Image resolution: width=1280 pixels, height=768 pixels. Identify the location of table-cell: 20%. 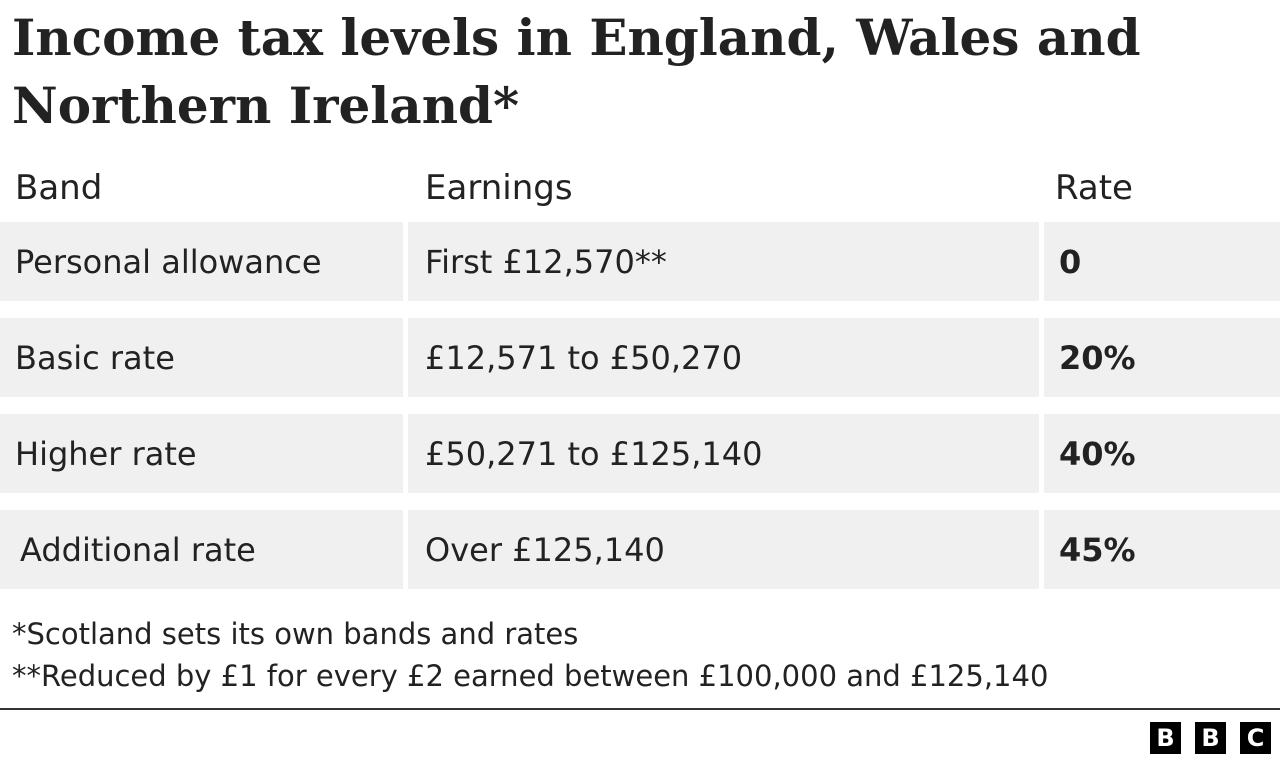
(1162, 357).